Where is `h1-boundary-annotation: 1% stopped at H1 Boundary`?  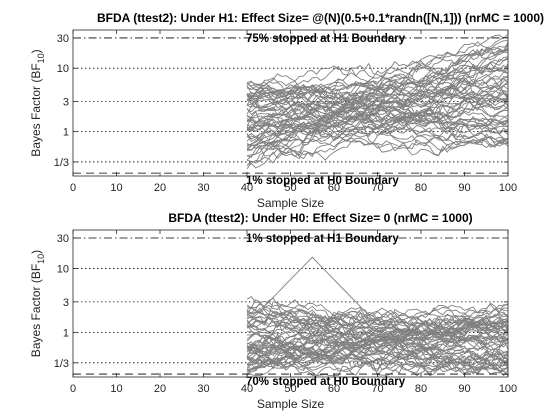
h1-boundary-annotation: 1% stopped at H1 Boundary is located at coordinates (322, 239).